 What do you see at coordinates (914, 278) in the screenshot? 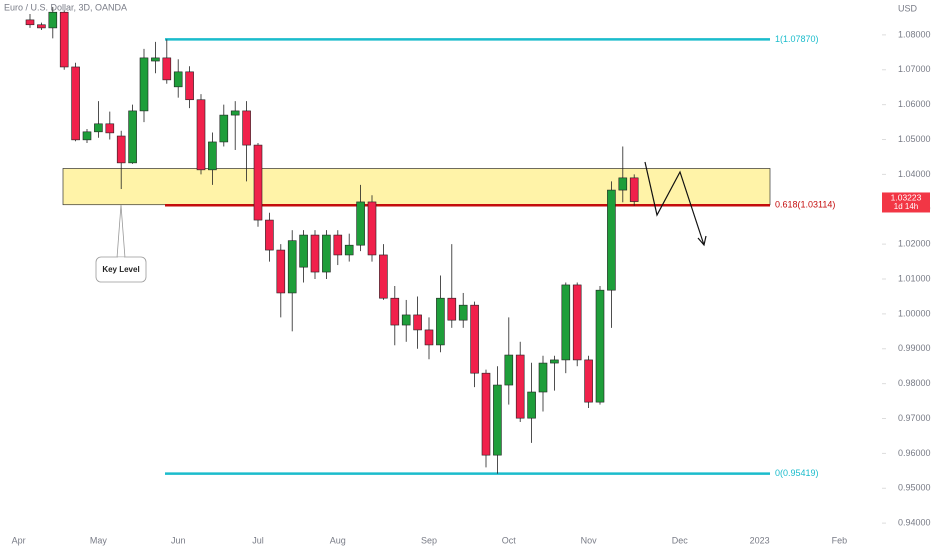
I see `y-tick-label: 1.01000` at bounding box center [914, 278].